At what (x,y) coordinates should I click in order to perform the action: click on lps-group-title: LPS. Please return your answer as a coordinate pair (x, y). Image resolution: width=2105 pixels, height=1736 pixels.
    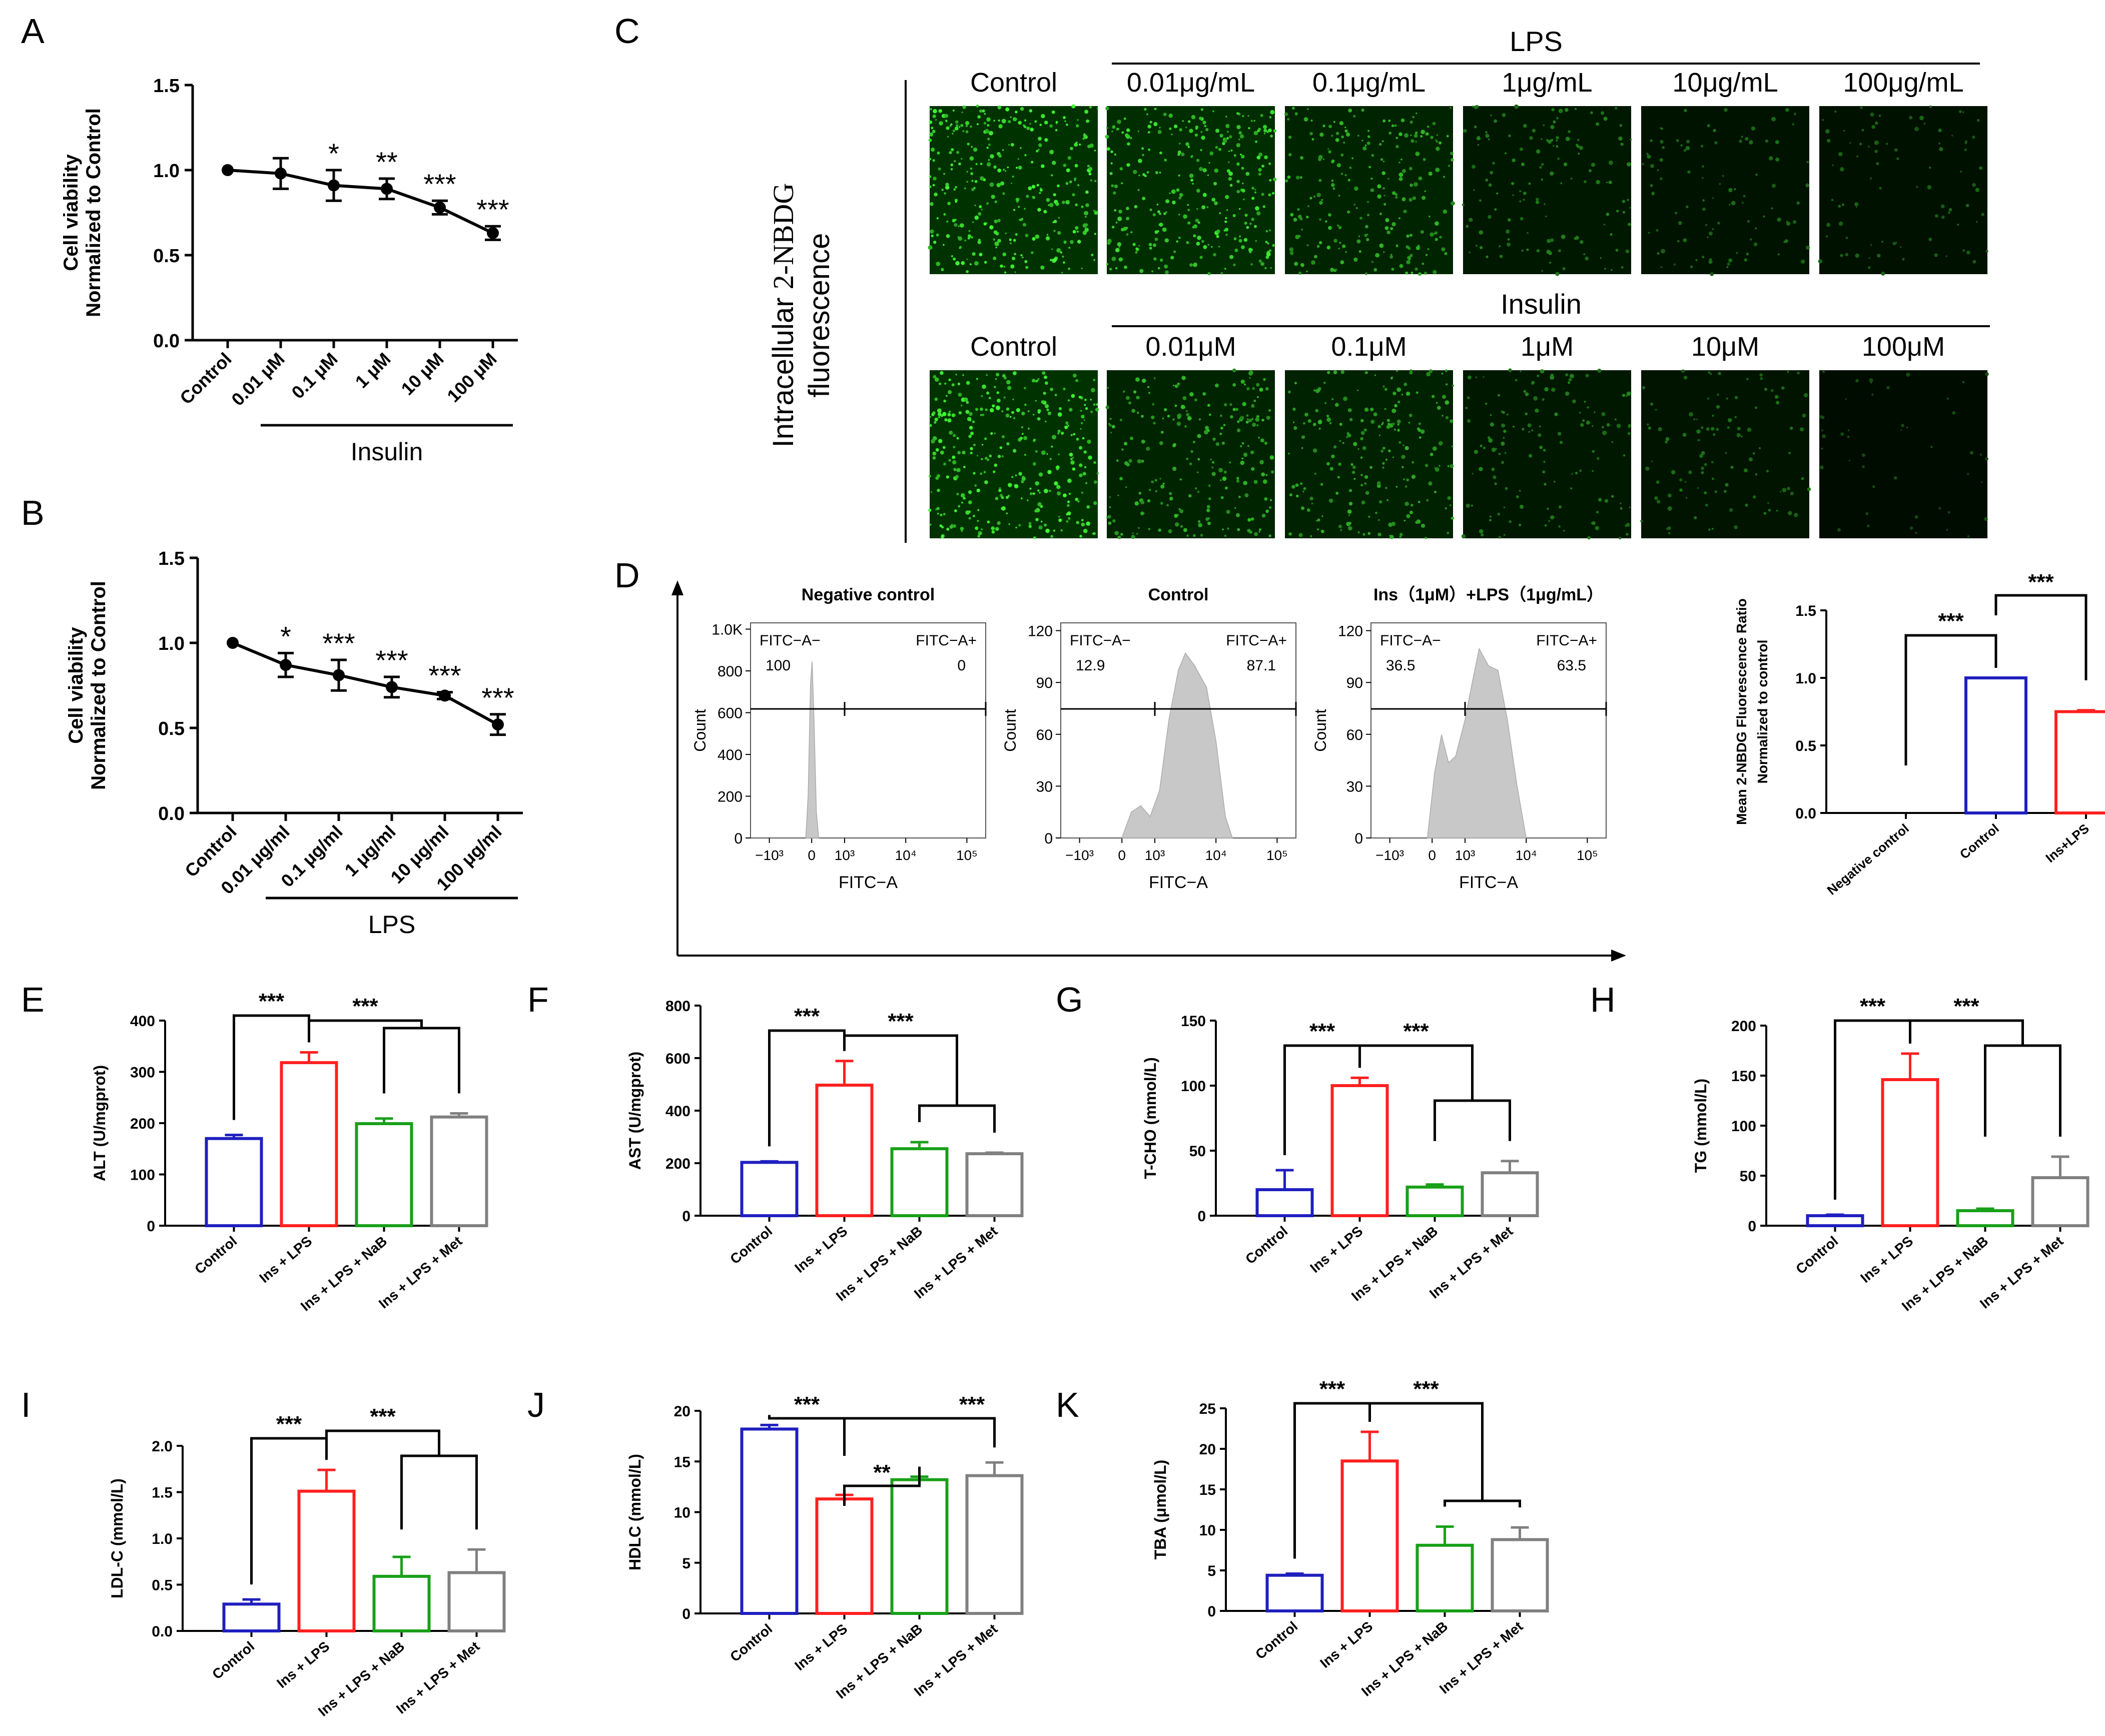
    Looking at the image, I should click on (1536, 41).